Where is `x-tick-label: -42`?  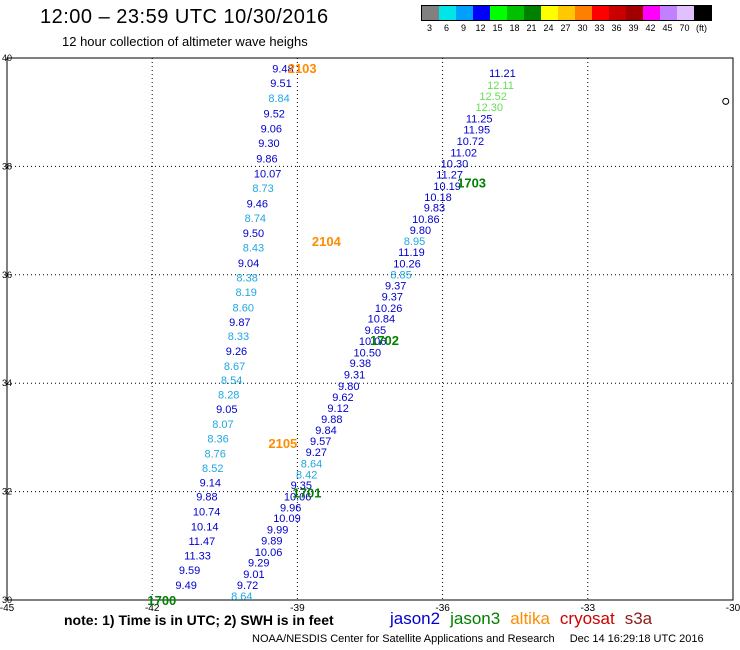
x-tick-label: -42 is located at coordinates (152, 608).